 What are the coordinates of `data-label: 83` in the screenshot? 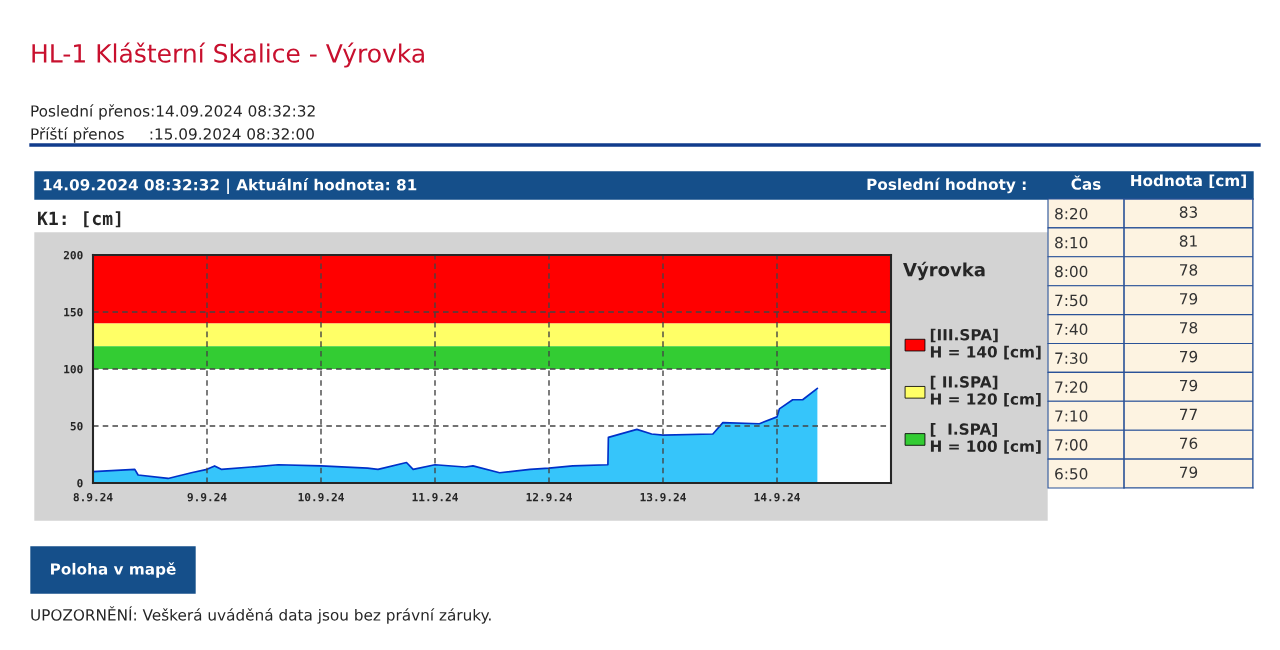 It's located at (1188, 212).